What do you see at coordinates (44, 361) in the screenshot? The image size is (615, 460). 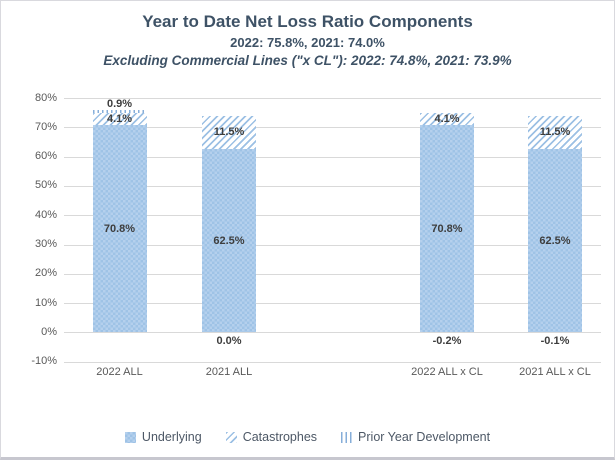 I see `y-axis-tick-label: -10%` at bounding box center [44, 361].